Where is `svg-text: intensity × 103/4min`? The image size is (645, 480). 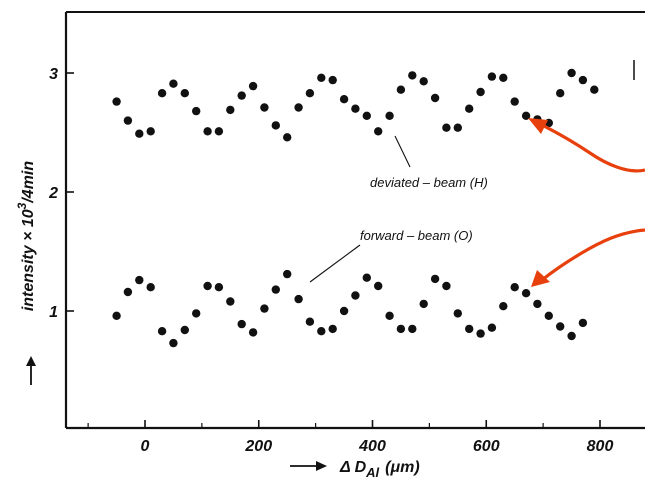
svg-text: intensity × 103/4min is located at coordinates (26, 236).